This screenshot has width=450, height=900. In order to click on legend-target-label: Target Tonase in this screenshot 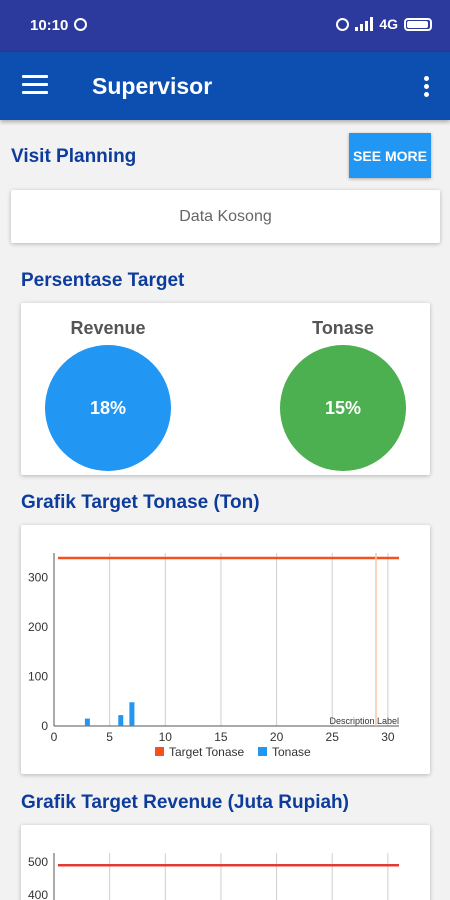, I will do `click(206, 752)`.